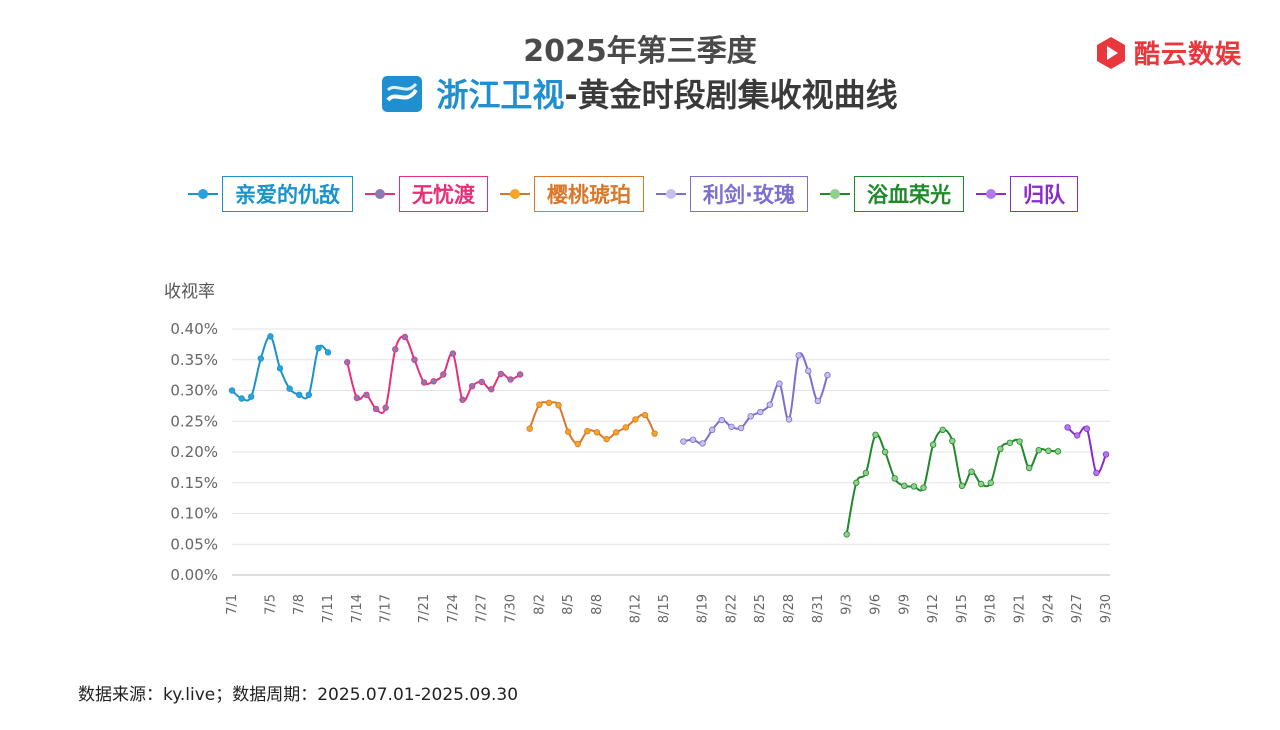 The width and height of the screenshot is (1280, 730). What do you see at coordinates (731, 95) in the screenshot?
I see `title-suffix: -黄金时段剧集收视曲线` at bounding box center [731, 95].